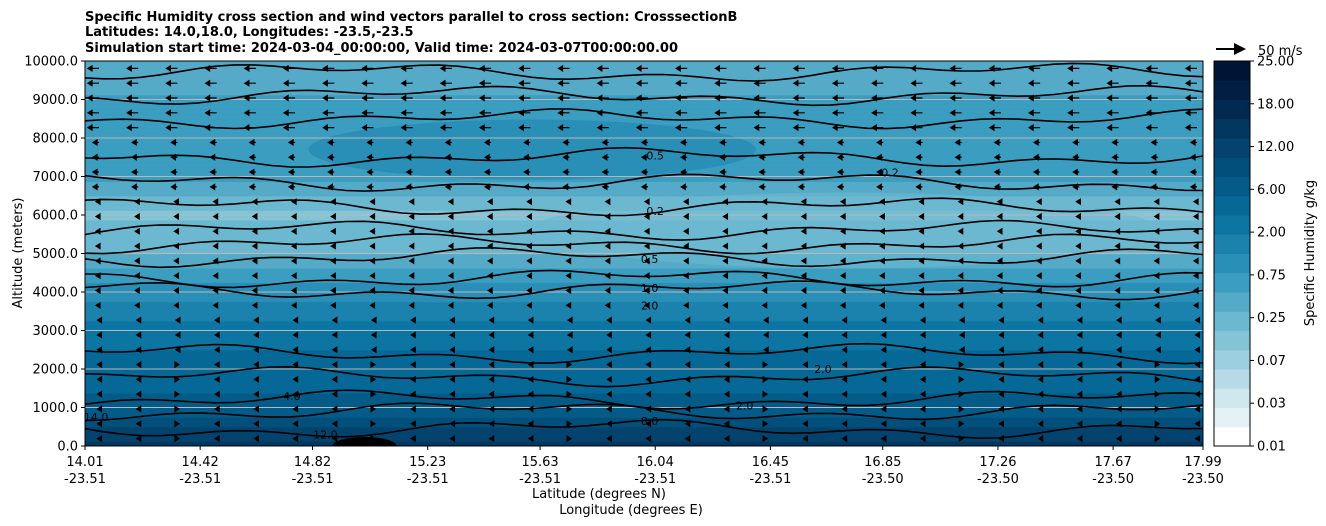  What do you see at coordinates (1271, 404) in the screenshot?
I see `colorbar-tick-label: 0.03` at bounding box center [1271, 404].